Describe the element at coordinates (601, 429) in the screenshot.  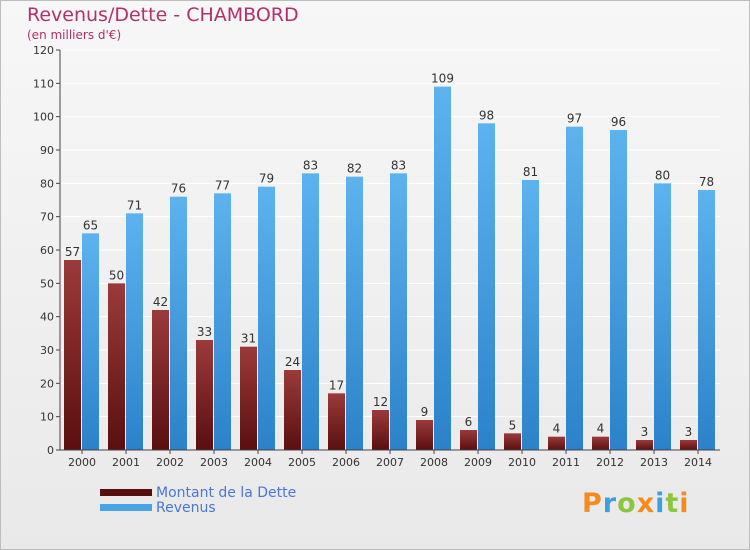
I see `data-label-dette-2012: 4` at that location.